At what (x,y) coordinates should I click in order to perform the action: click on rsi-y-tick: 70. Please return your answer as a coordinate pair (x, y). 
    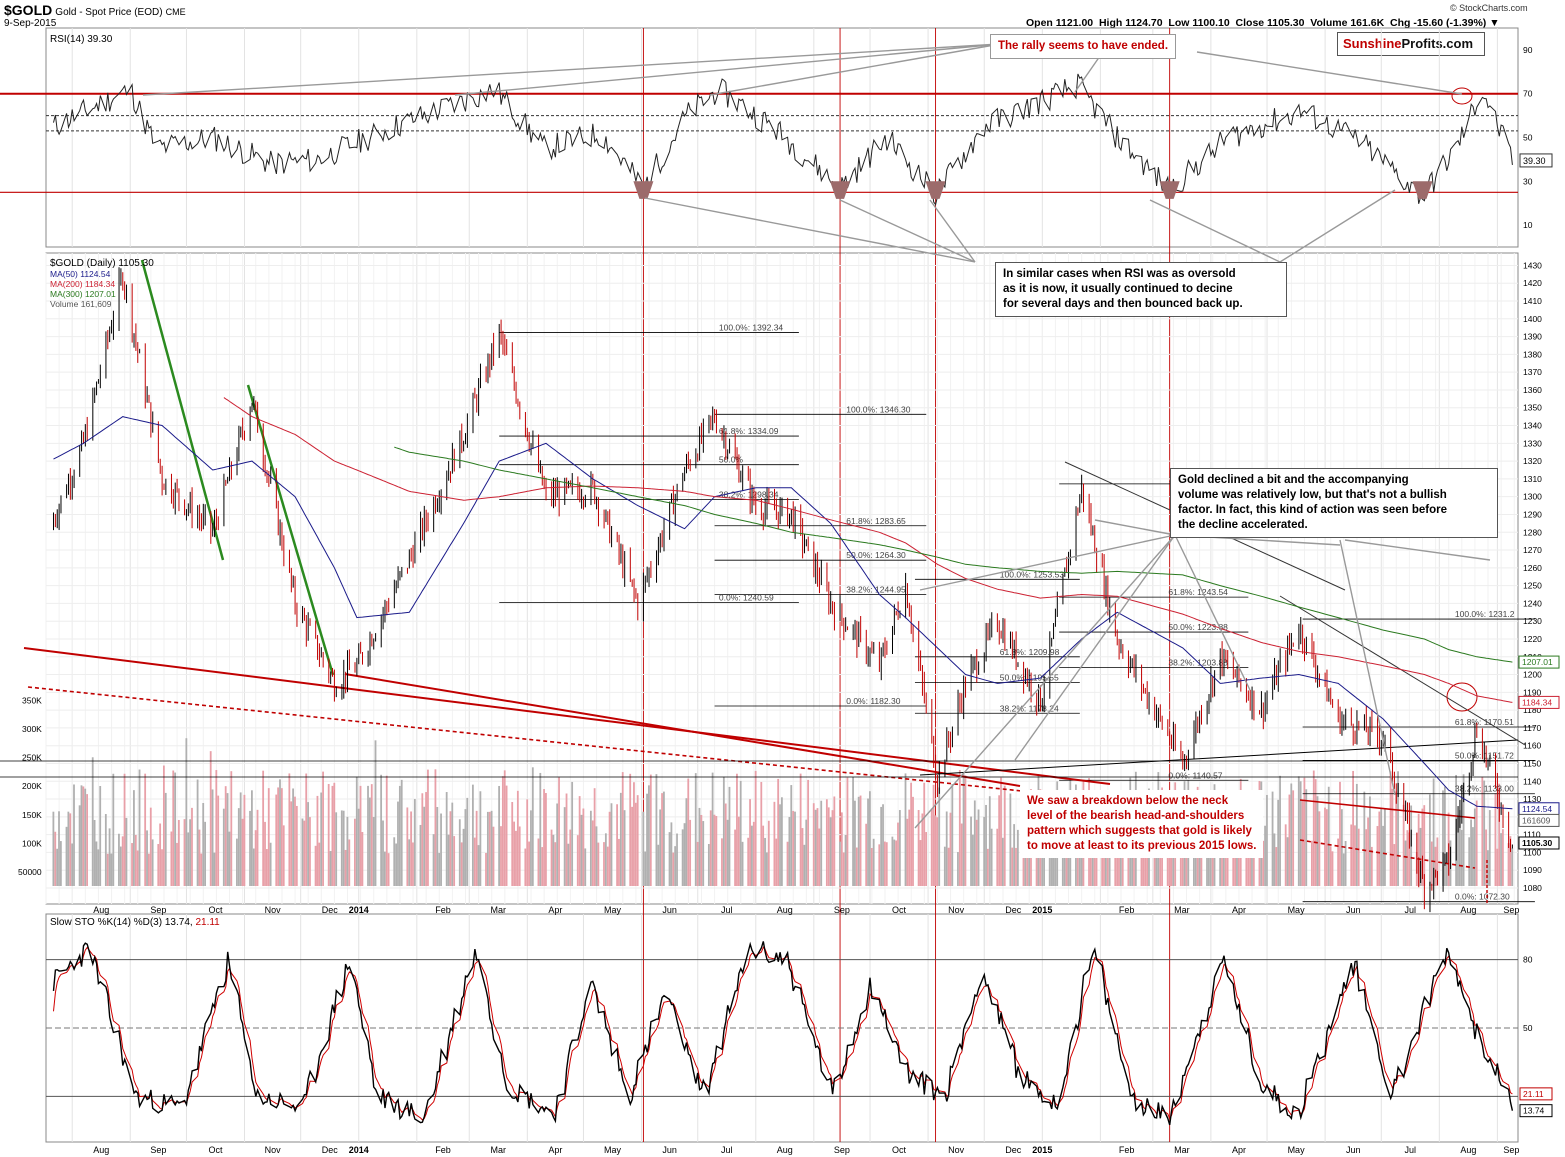
    Looking at the image, I should click on (1528, 94).